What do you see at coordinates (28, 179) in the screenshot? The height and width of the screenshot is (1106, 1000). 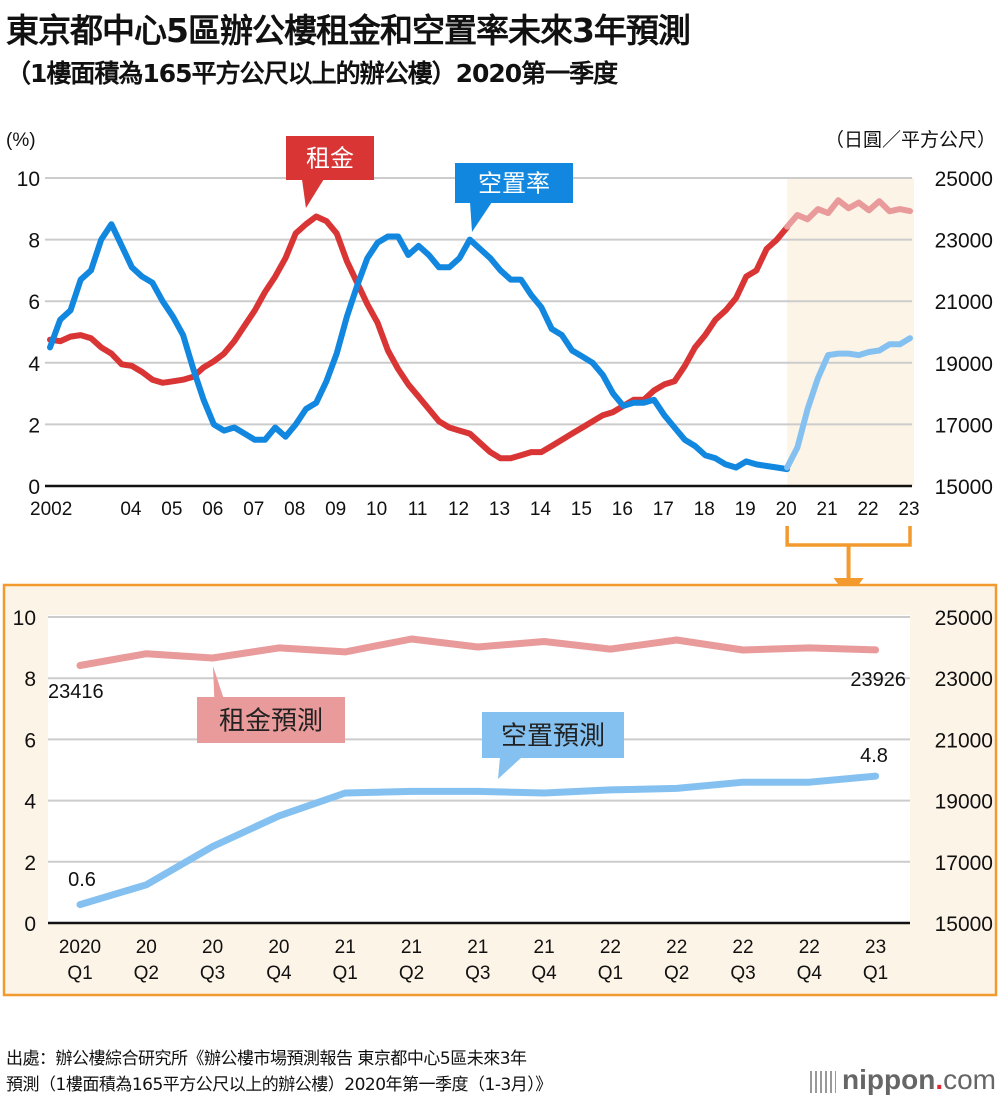 I see `y-left-tick-label: 10` at bounding box center [28, 179].